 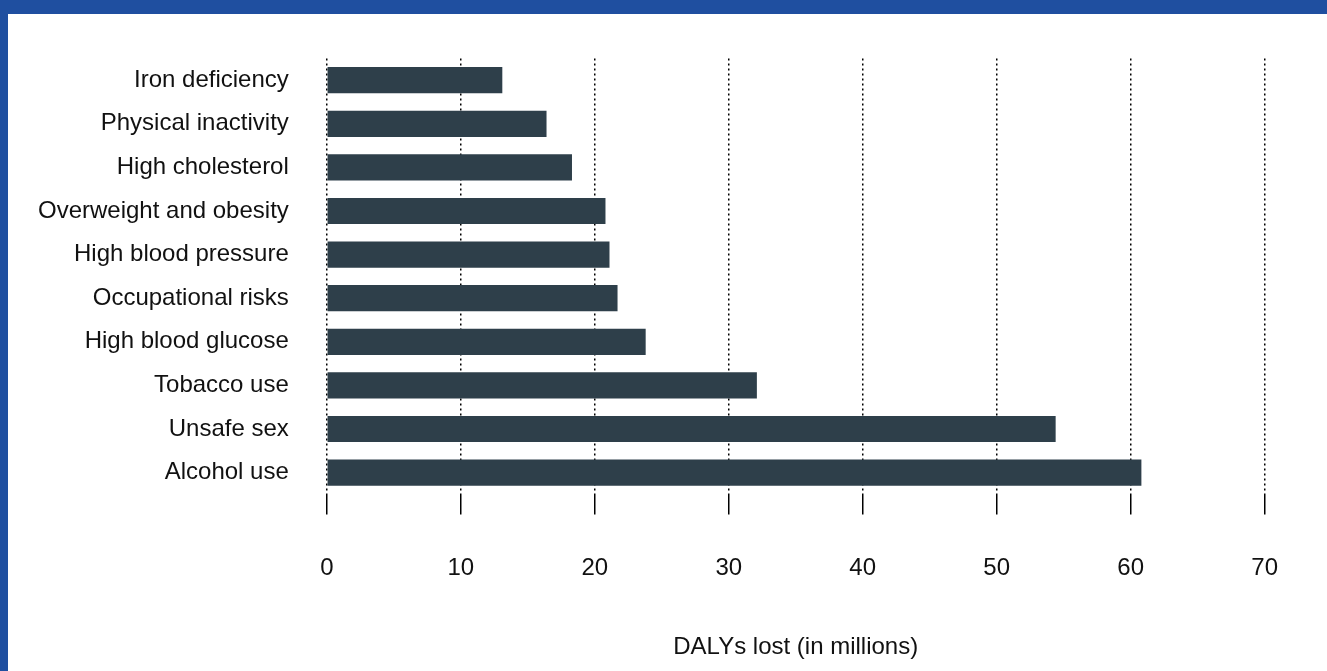 I want to click on x-axis-title: DALYs lost (in millions), so click(x=796, y=646).